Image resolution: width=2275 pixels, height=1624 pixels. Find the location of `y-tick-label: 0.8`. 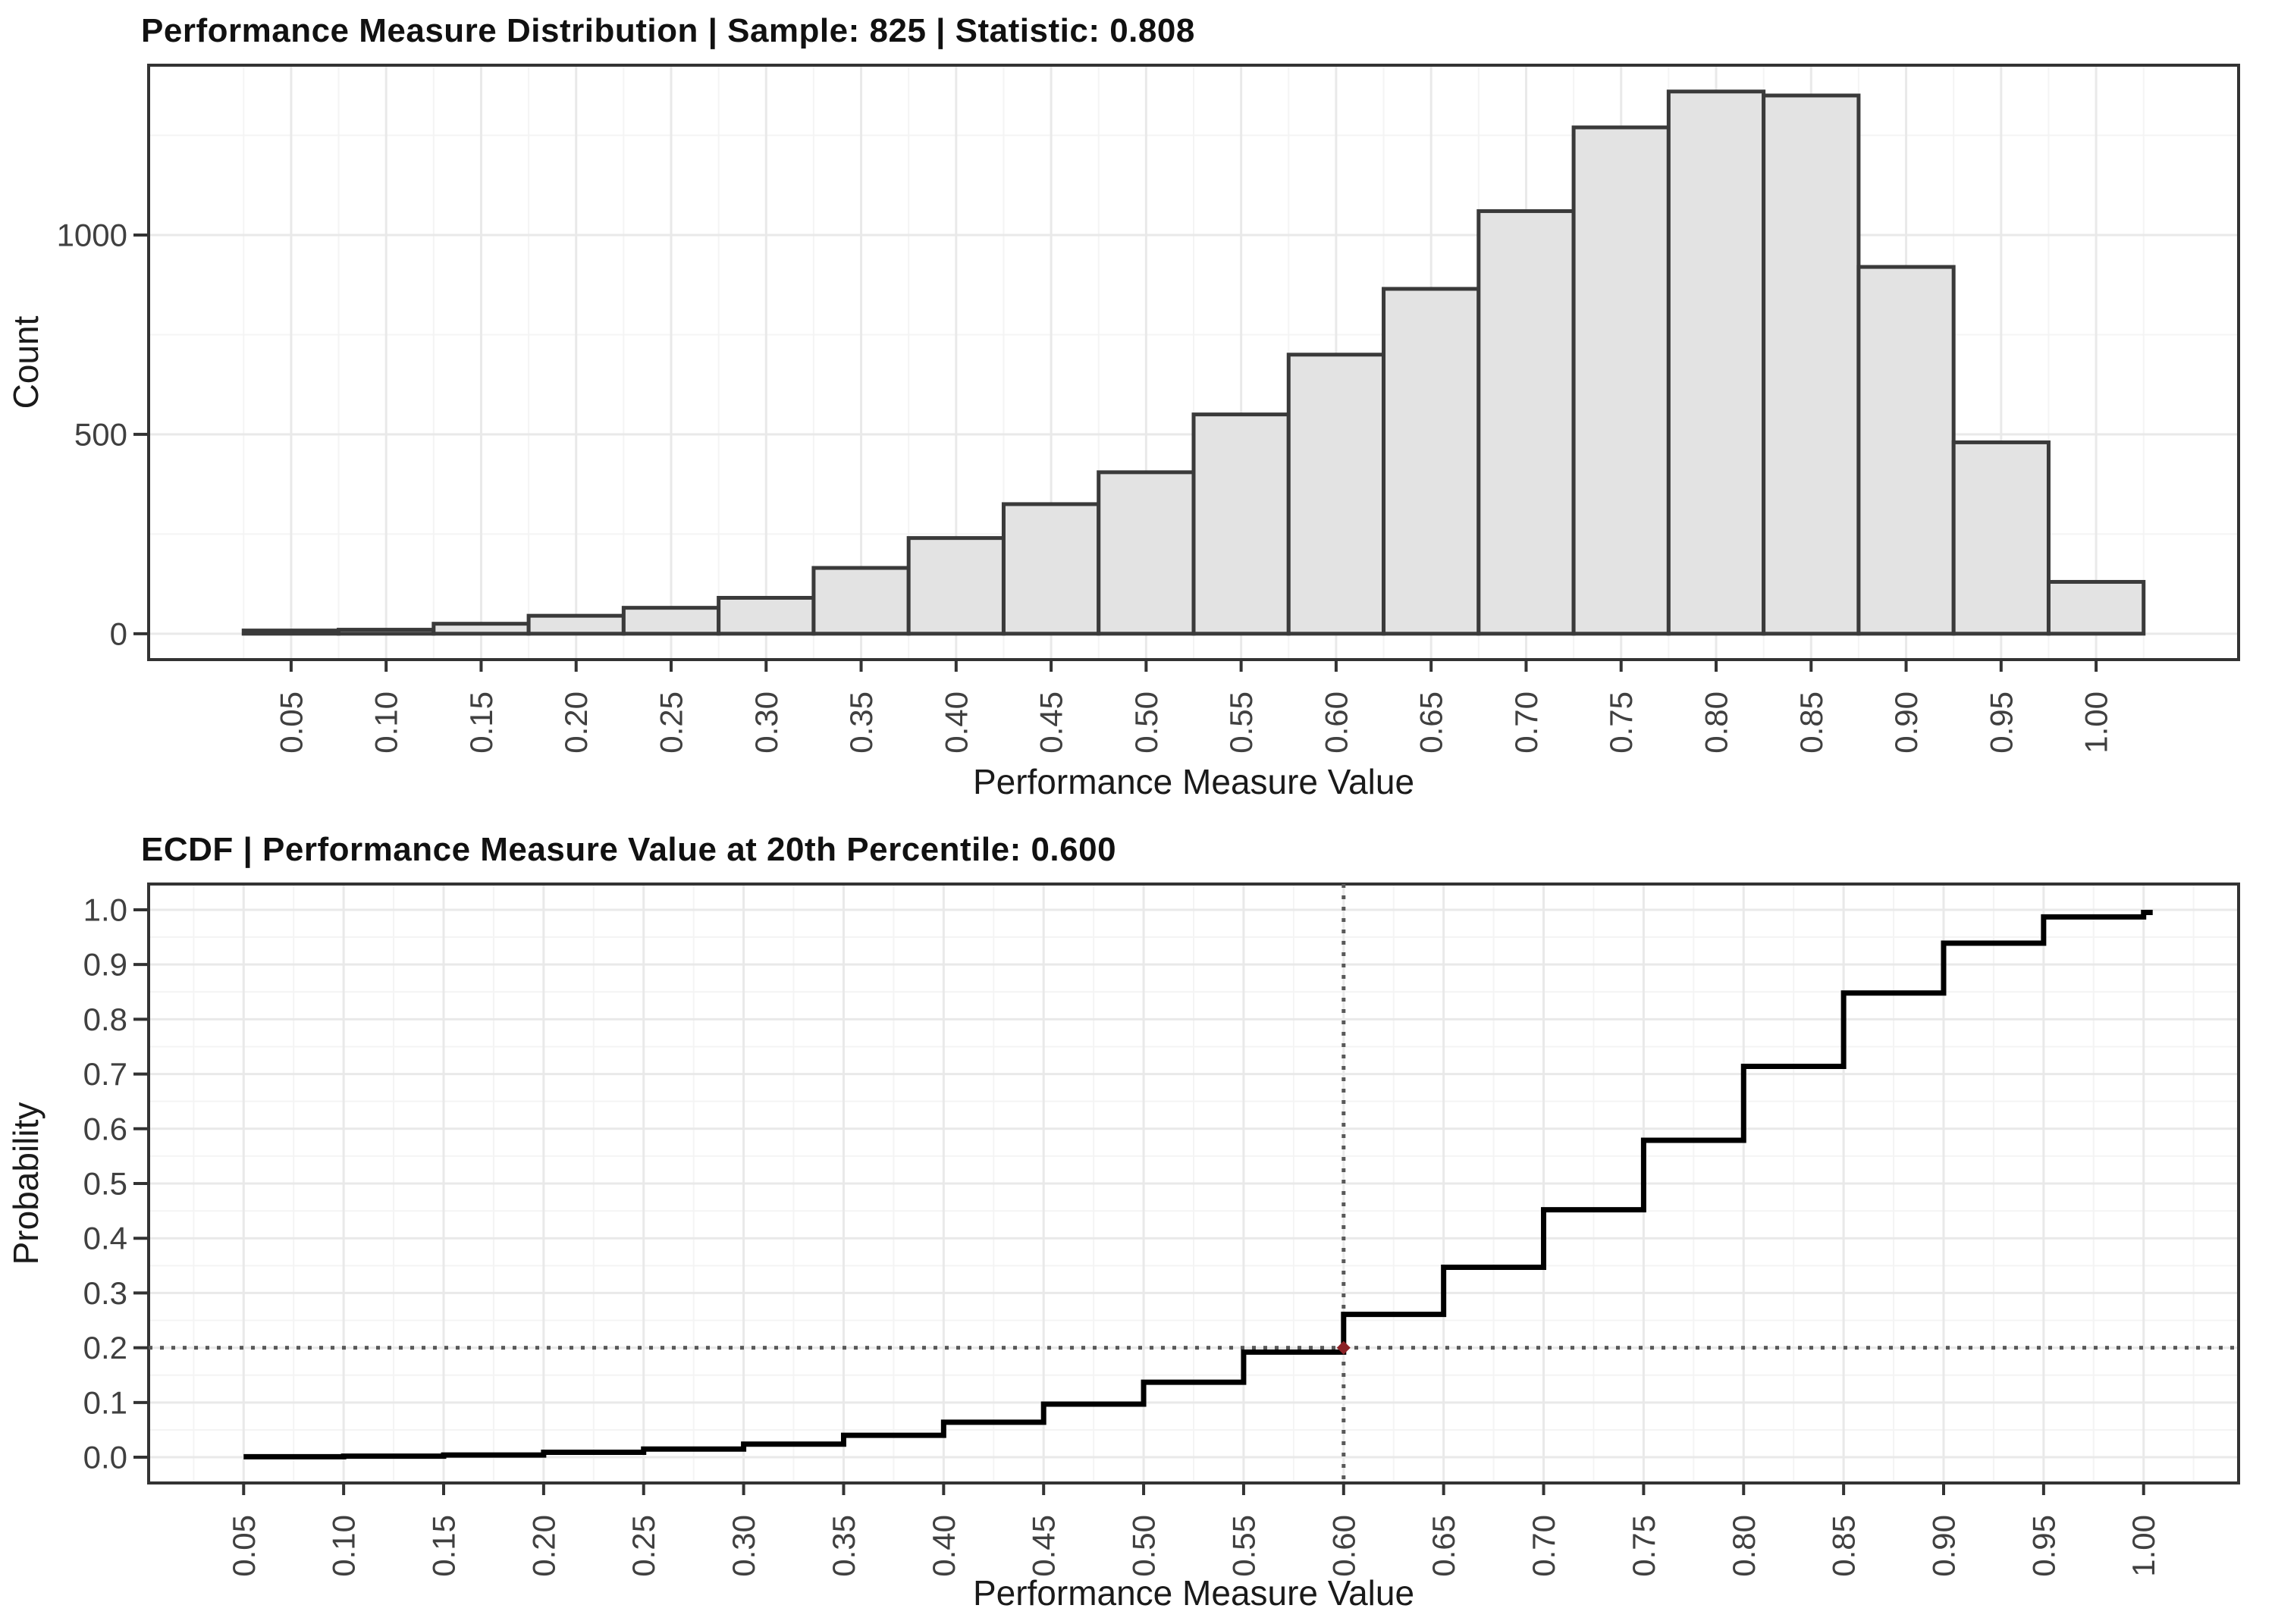

y-tick-label: 0.8 is located at coordinates (105, 1019).